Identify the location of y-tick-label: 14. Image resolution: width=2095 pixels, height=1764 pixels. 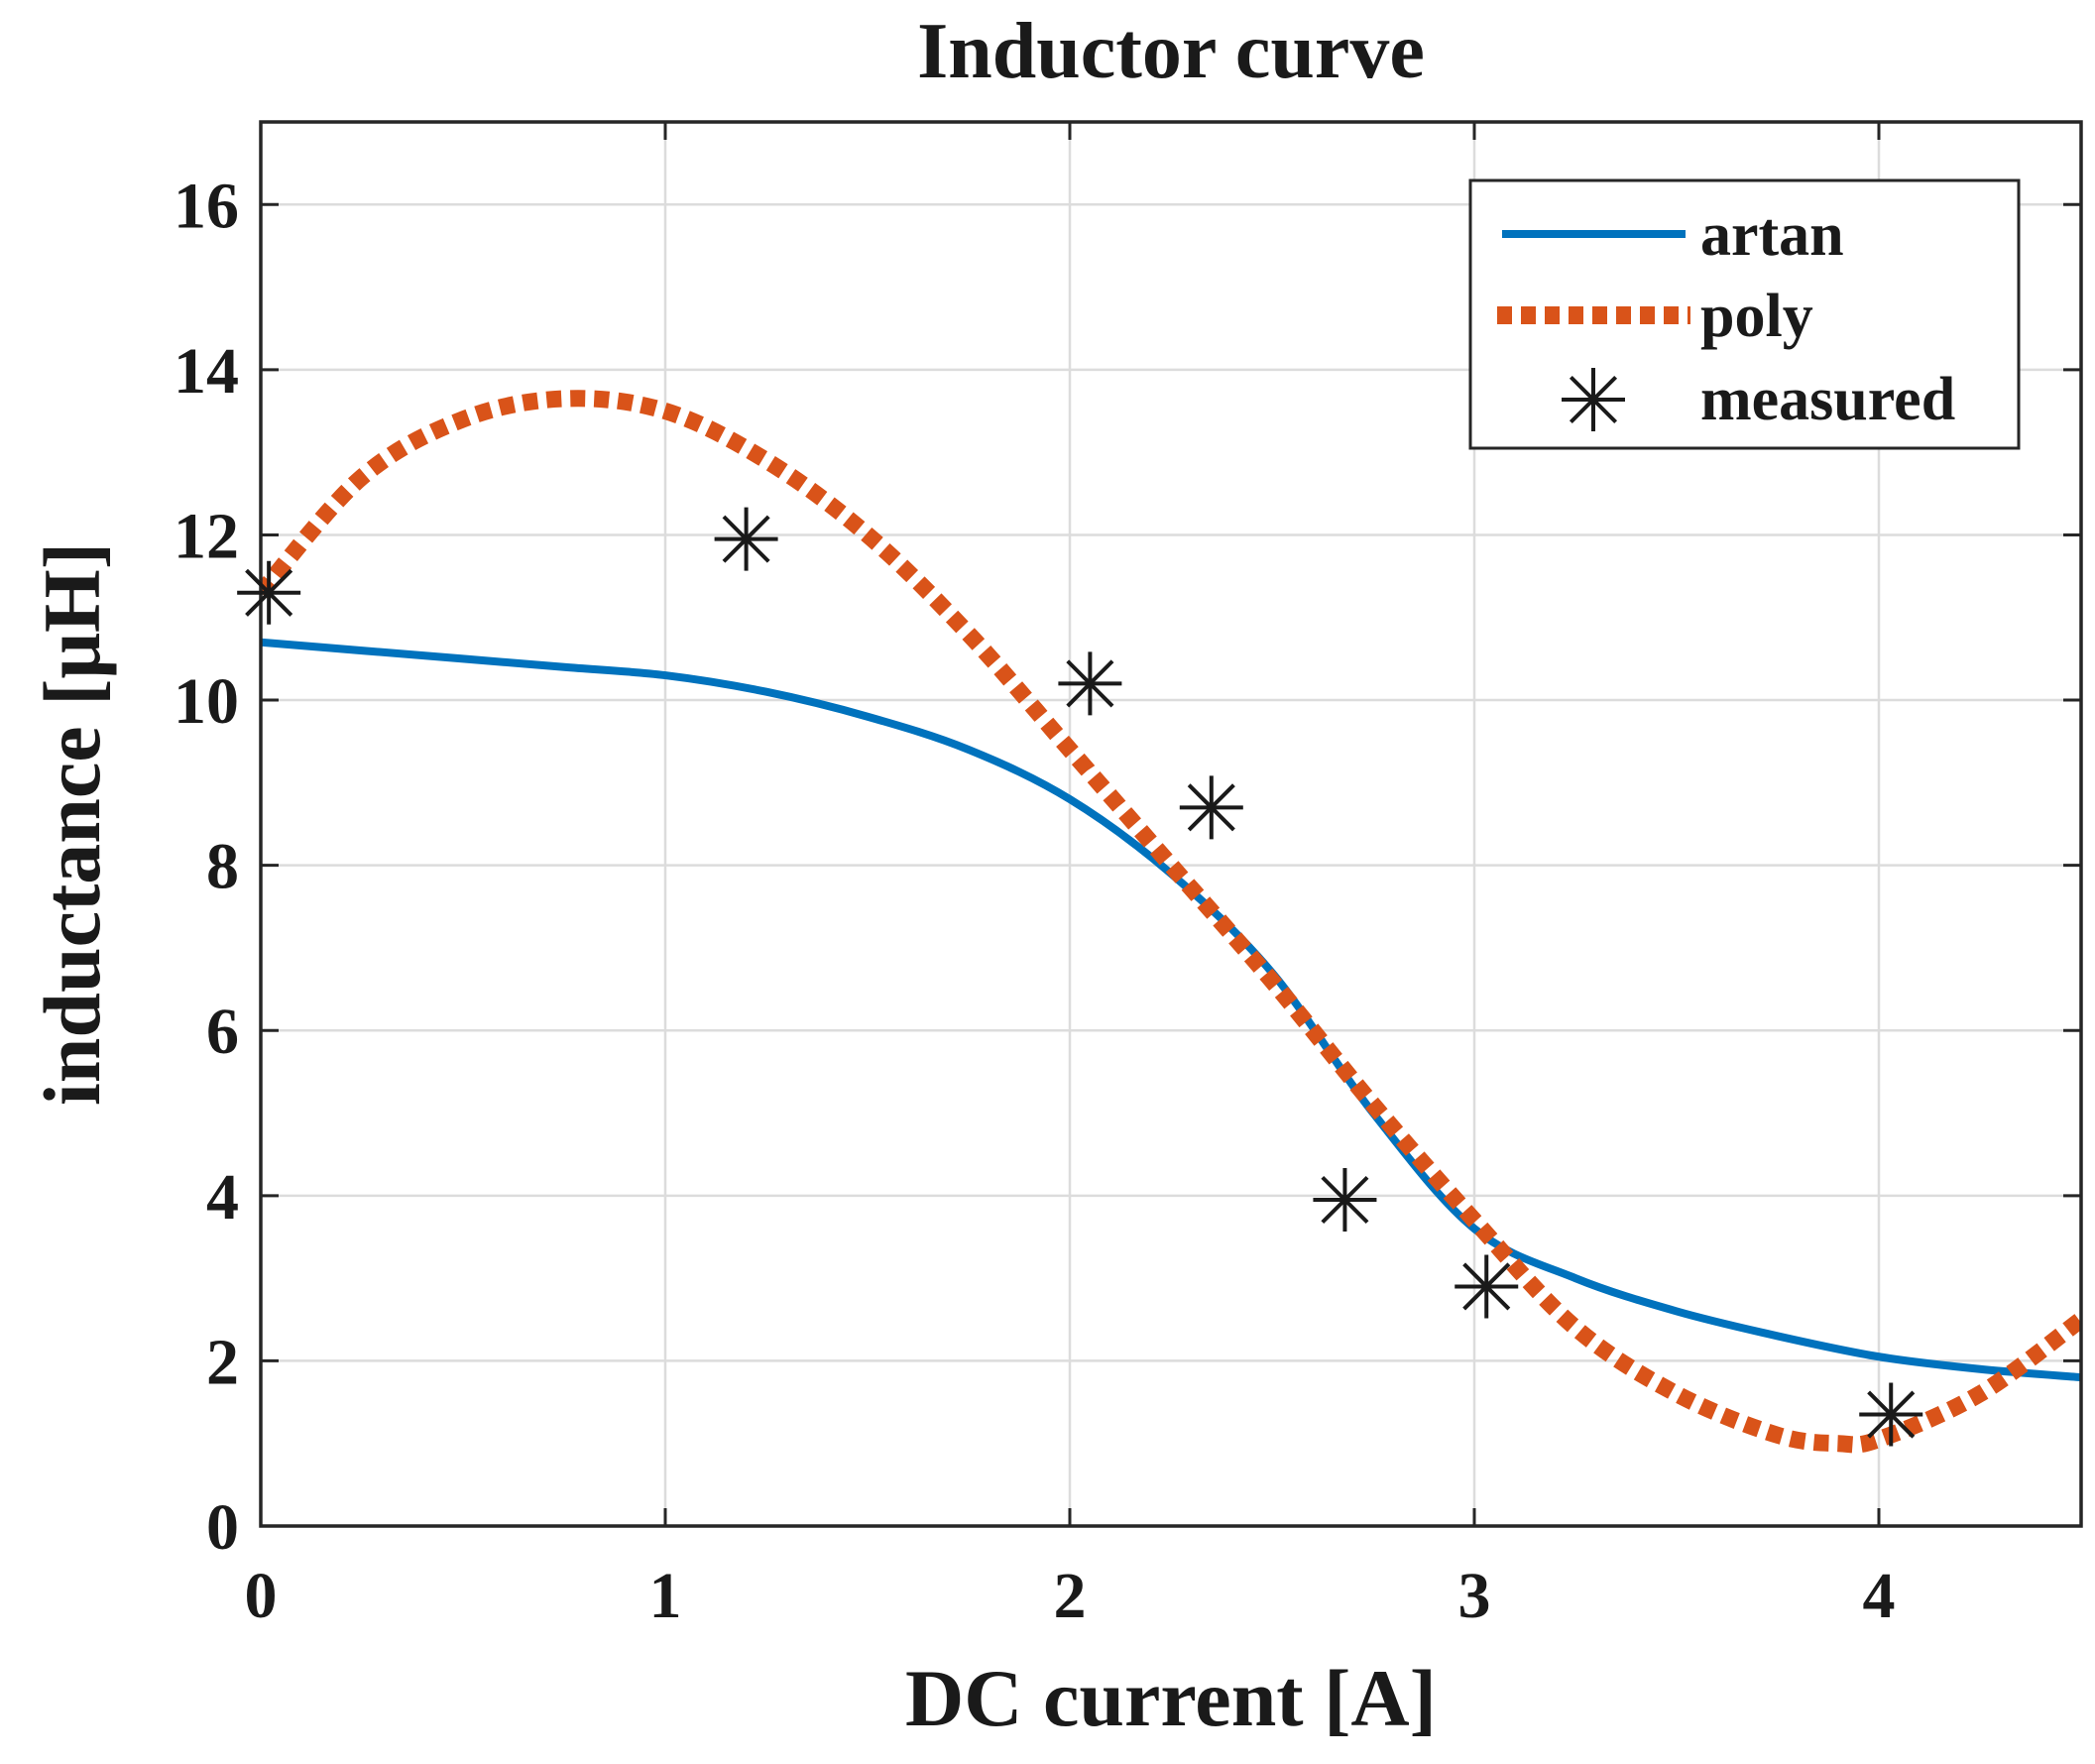
(207, 372).